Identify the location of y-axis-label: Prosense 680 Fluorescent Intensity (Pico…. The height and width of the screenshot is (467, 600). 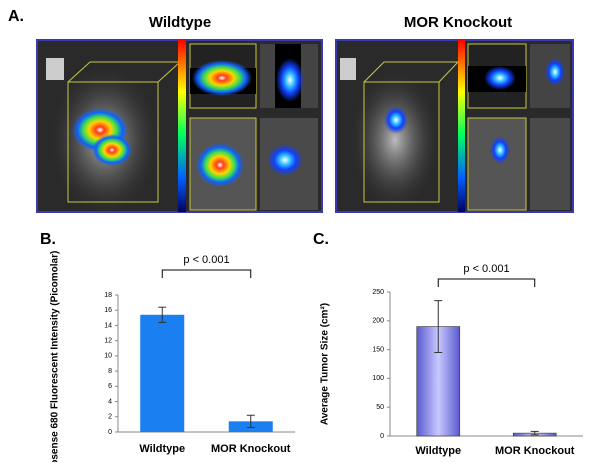
(55, 356).